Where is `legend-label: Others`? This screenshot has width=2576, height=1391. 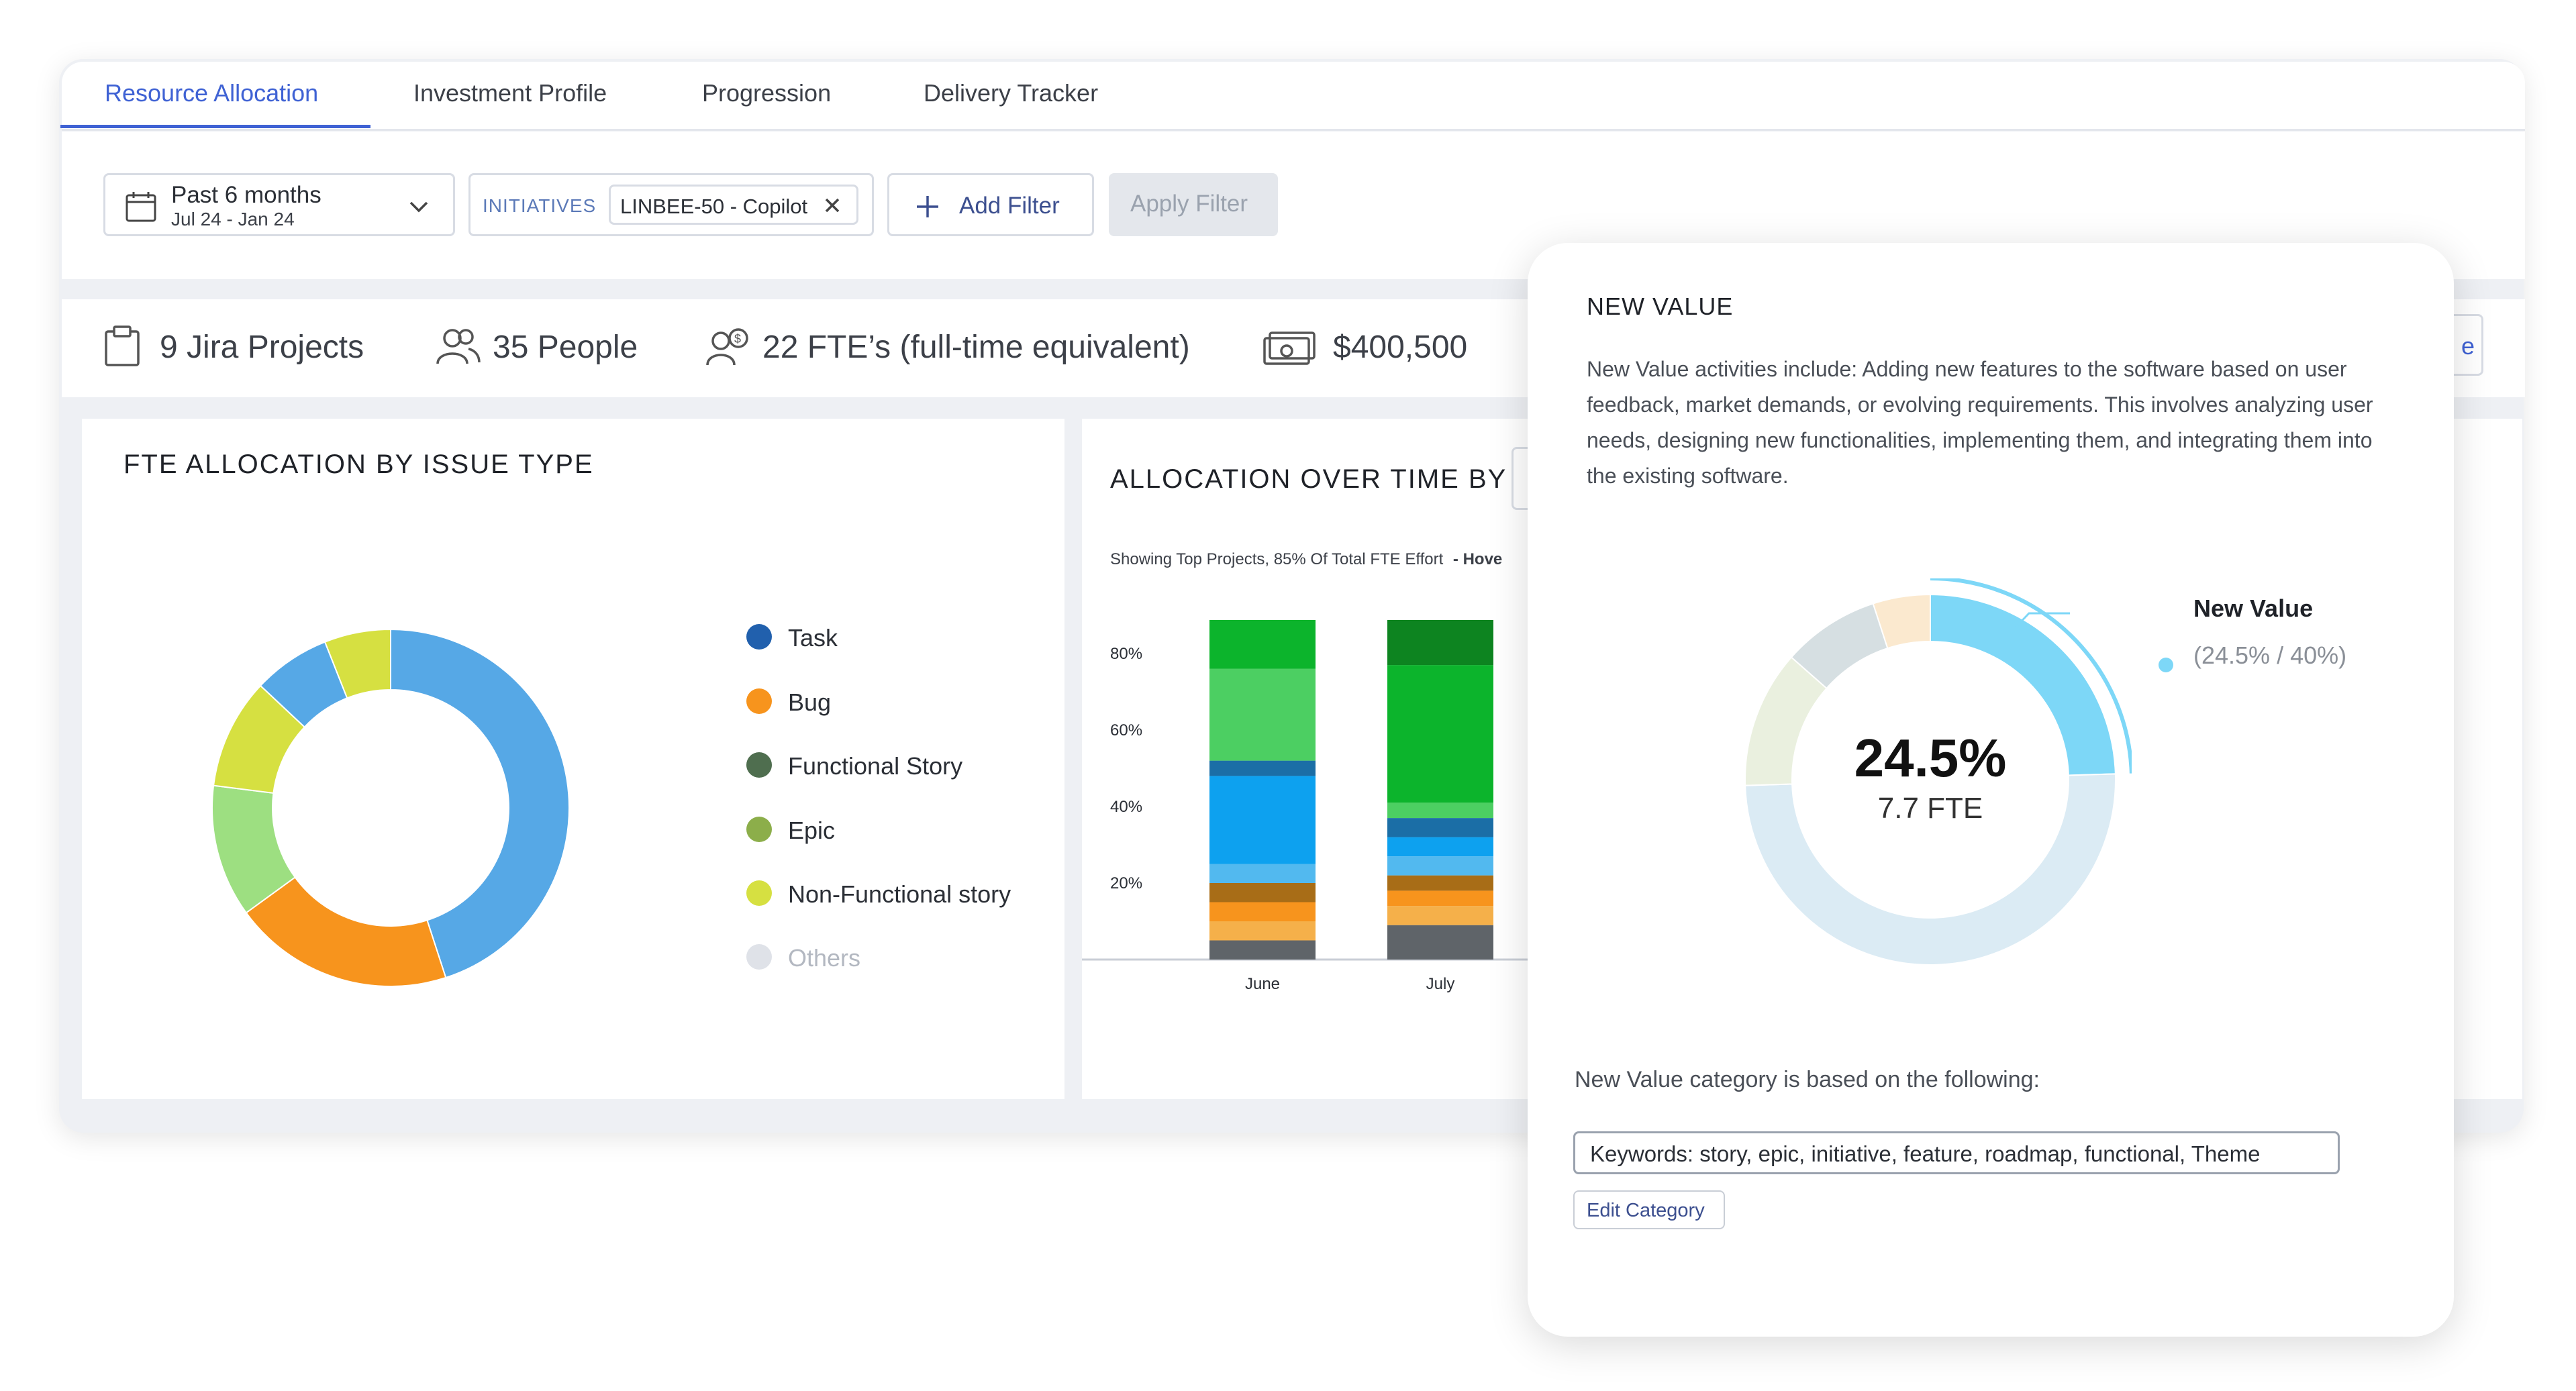 legend-label: Others is located at coordinates (824, 958).